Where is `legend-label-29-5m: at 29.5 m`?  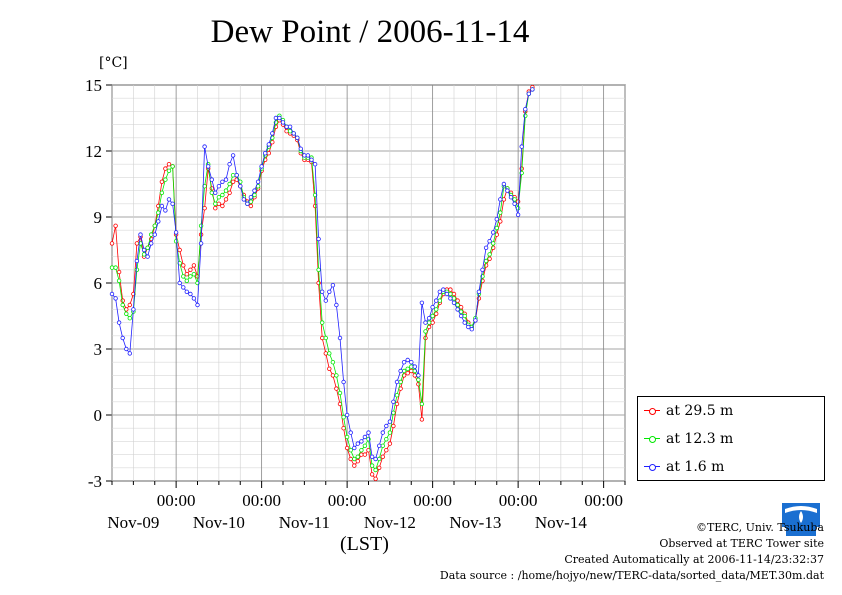 legend-label-29-5m: at 29.5 m is located at coordinates (700, 411).